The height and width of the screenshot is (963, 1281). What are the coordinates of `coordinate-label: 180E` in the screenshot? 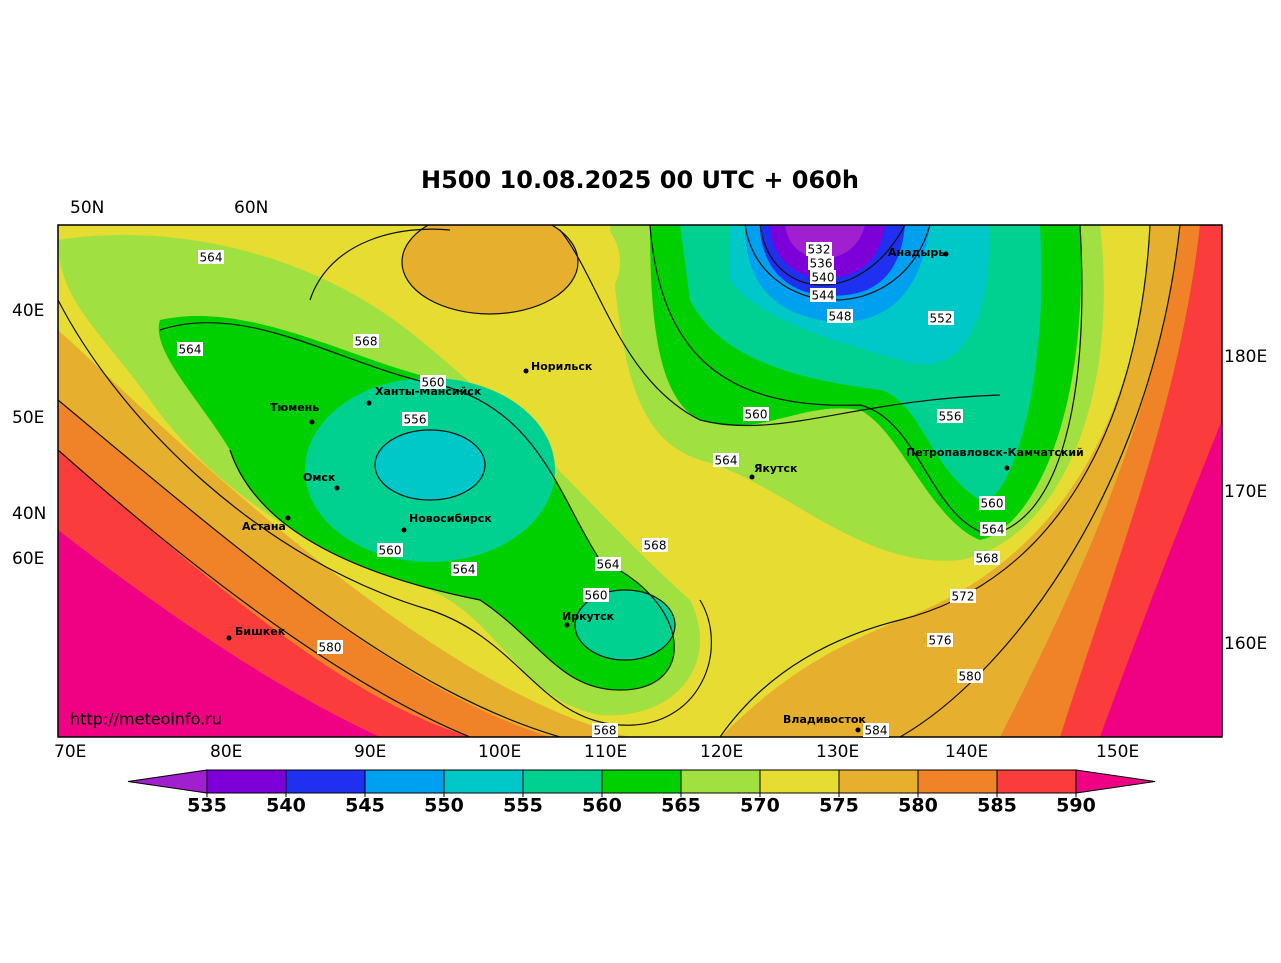 It's located at (1245, 357).